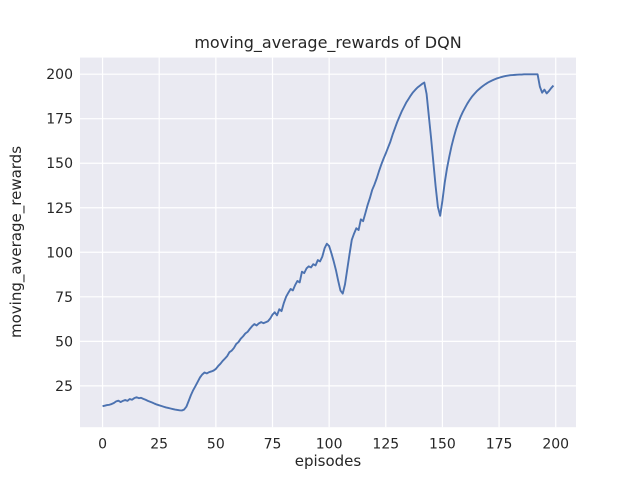 The width and height of the screenshot is (640, 480). Describe the element at coordinates (329, 445) in the screenshot. I see `x-tick-label: 100` at that location.